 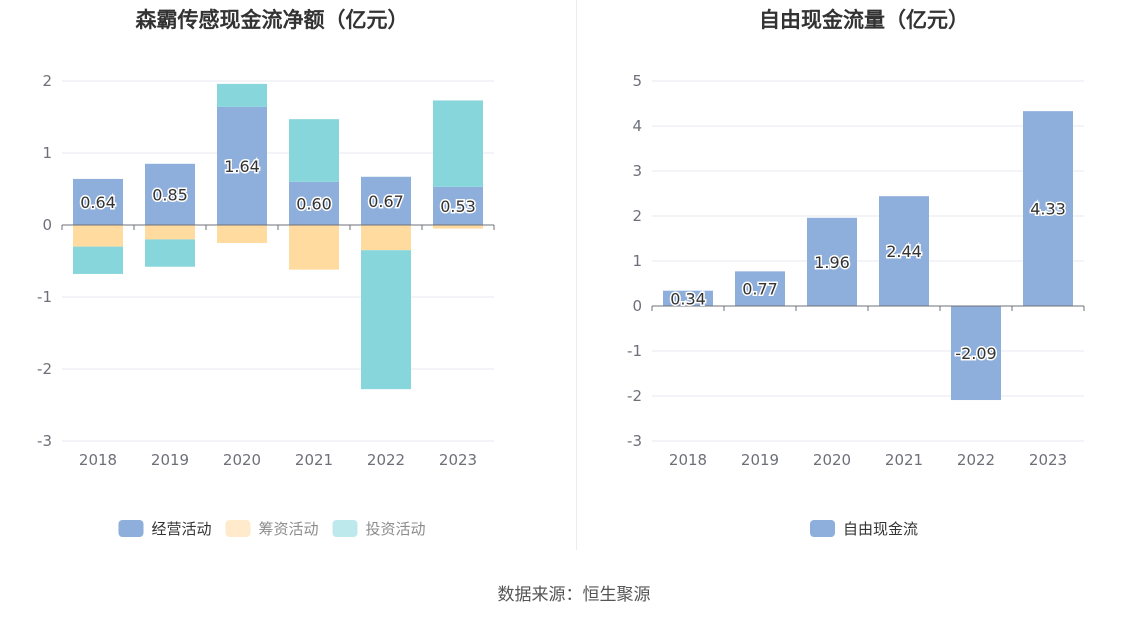 What do you see at coordinates (637, 126) in the screenshot?
I see `y-tick-label: 4` at bounding box center [637, 126].